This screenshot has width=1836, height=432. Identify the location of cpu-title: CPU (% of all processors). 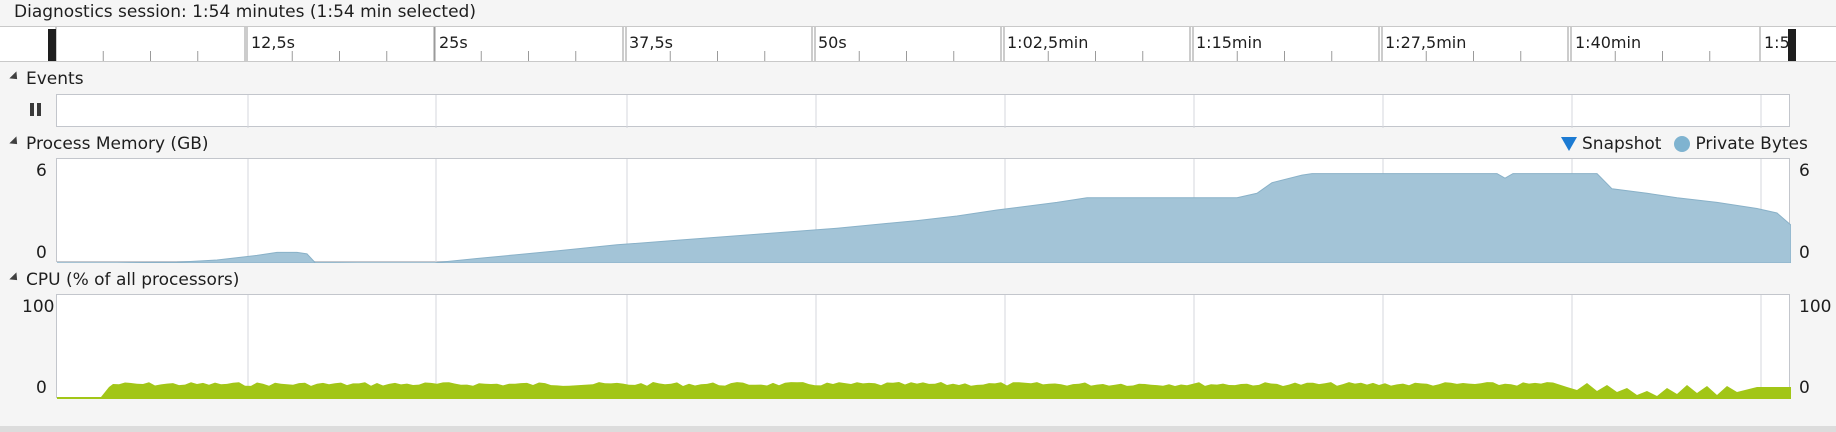
(133, 280).